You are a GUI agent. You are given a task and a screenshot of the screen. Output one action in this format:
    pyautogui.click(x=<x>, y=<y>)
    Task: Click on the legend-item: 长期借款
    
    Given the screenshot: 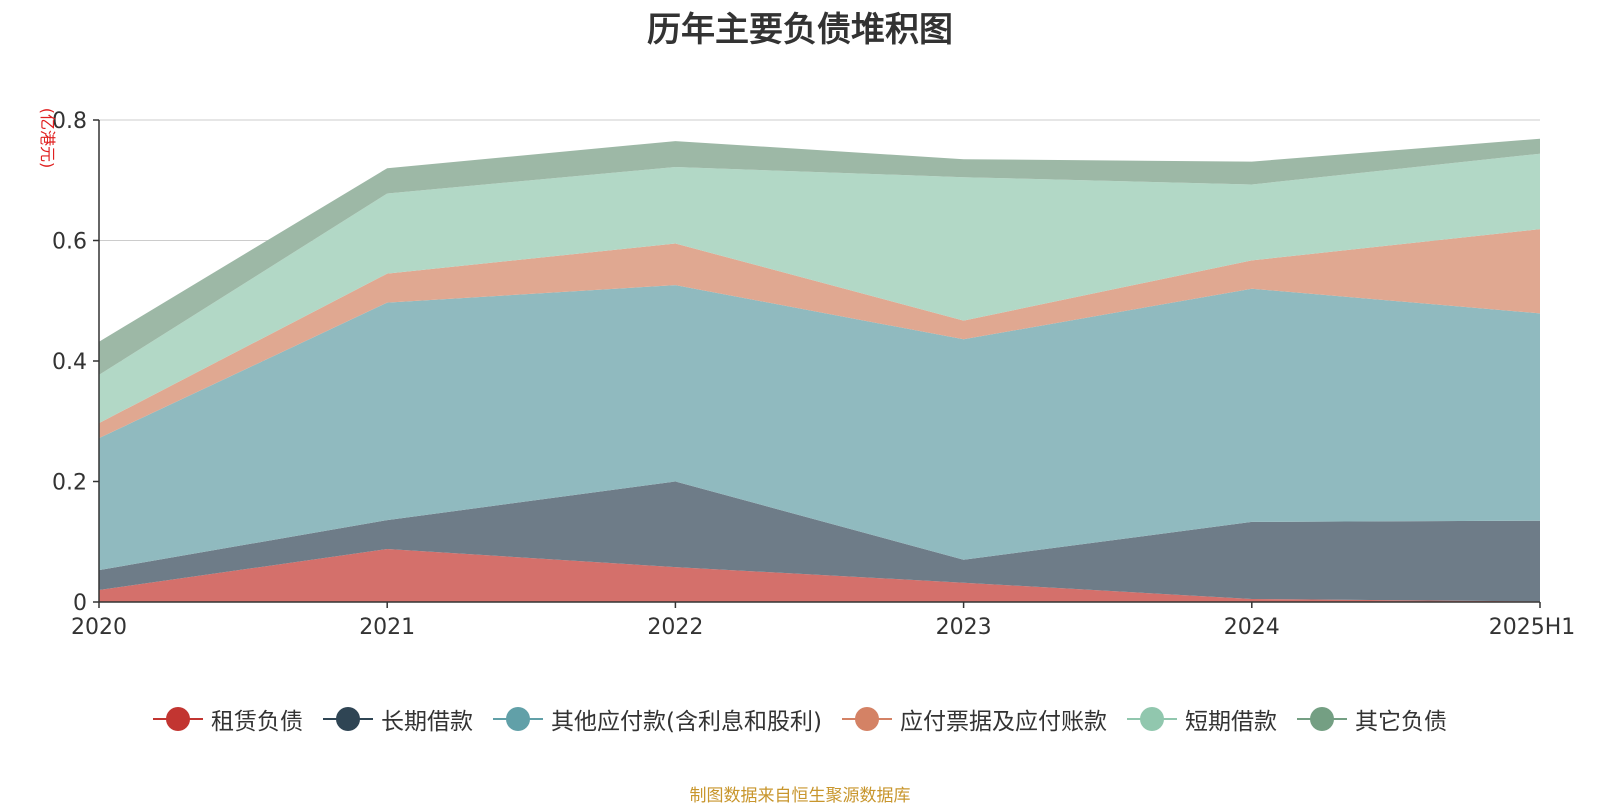 What is the action you would take?
    pyautogui.click(x=398, y=719)
    